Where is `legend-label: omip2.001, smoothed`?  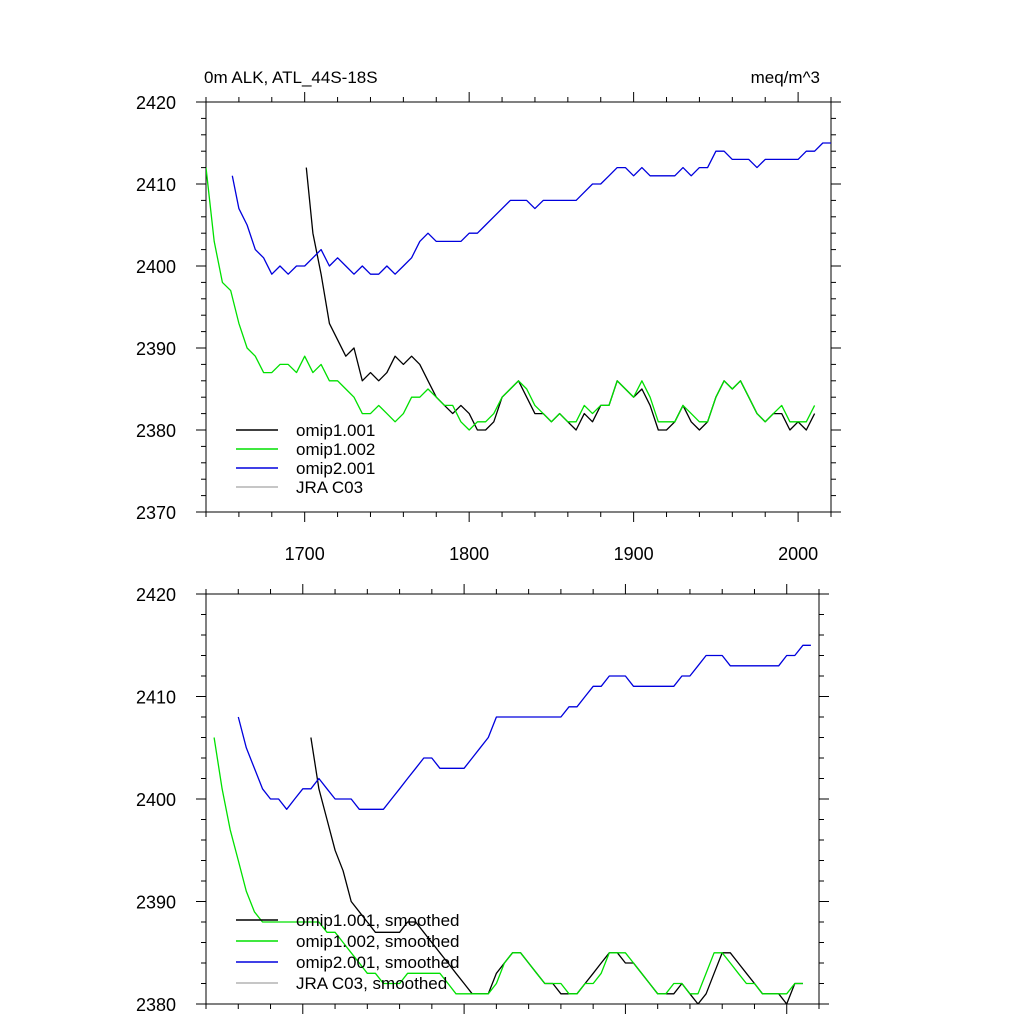 legend-label: omip2.001, smoothed is located at coordinates (378, 962).